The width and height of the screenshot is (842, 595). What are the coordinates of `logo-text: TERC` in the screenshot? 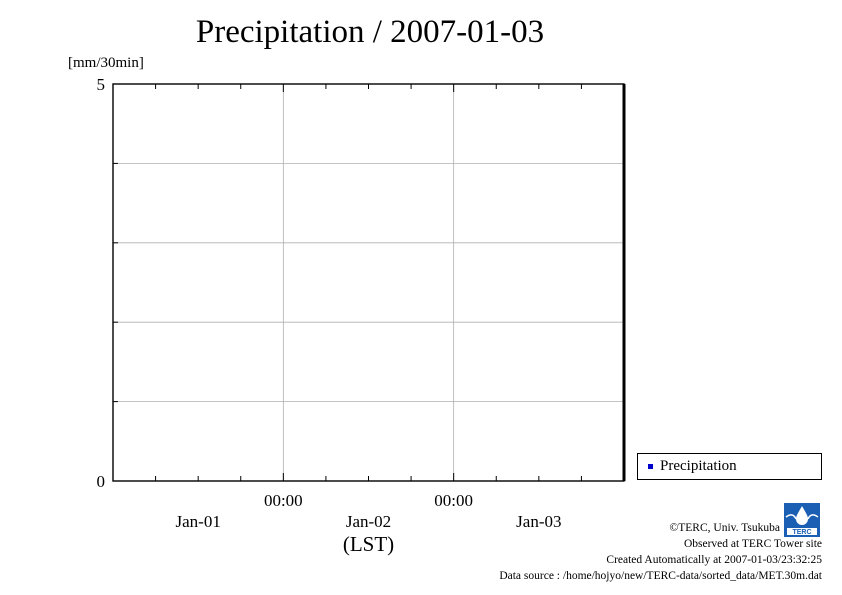 It's located at (801, 532).